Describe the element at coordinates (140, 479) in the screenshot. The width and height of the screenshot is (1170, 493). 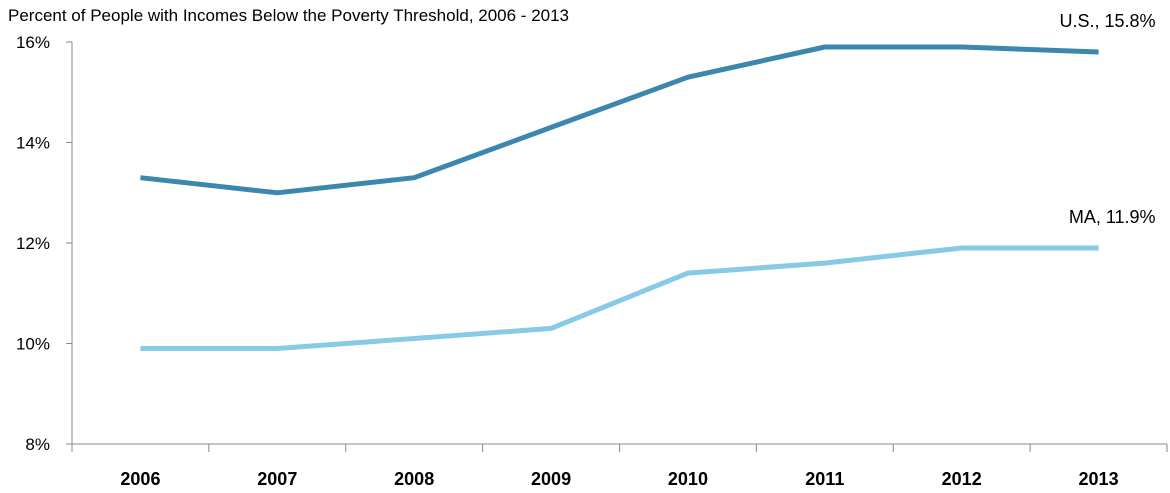
I see `x-tick-label: 2006` at that location.